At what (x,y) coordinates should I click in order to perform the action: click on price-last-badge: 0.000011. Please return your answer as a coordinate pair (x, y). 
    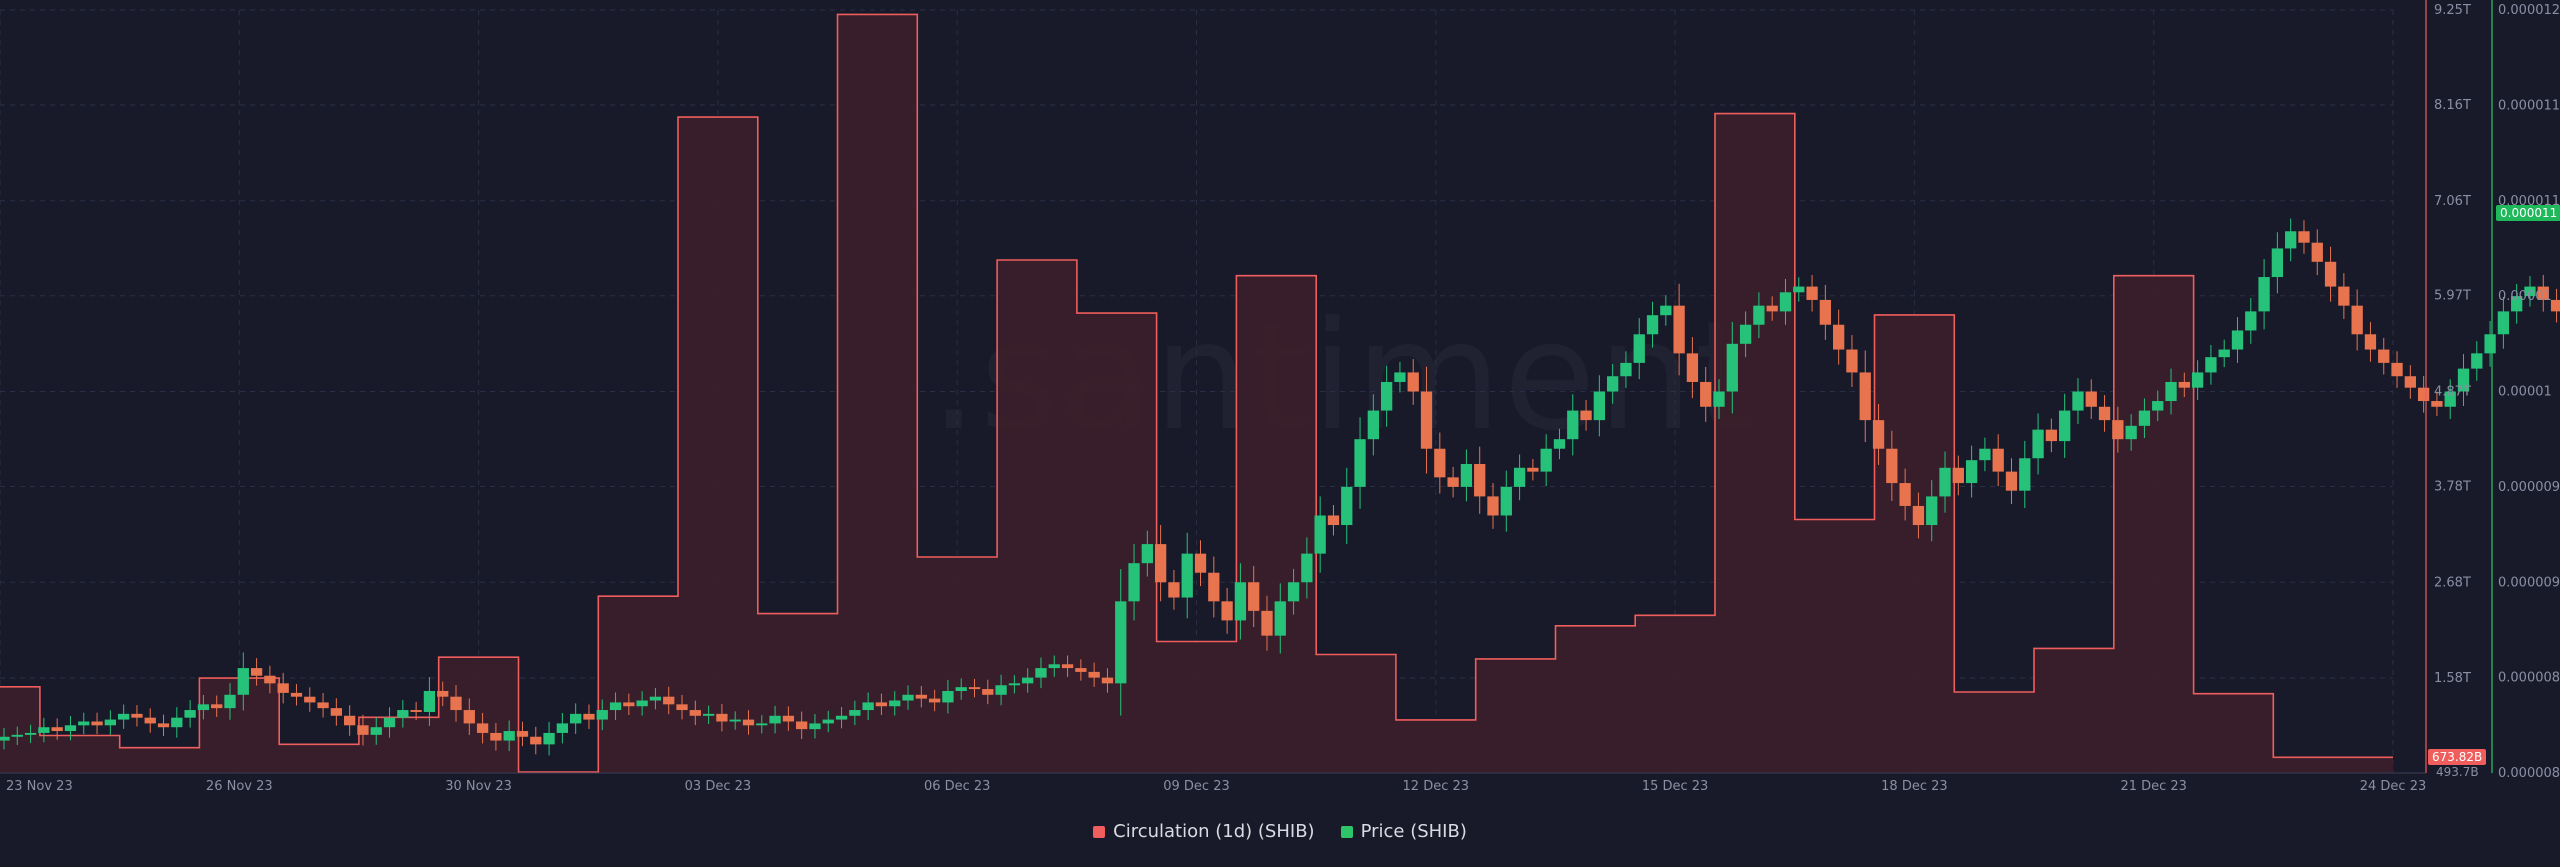
    Looking at the image, I should click on (2528, 213).